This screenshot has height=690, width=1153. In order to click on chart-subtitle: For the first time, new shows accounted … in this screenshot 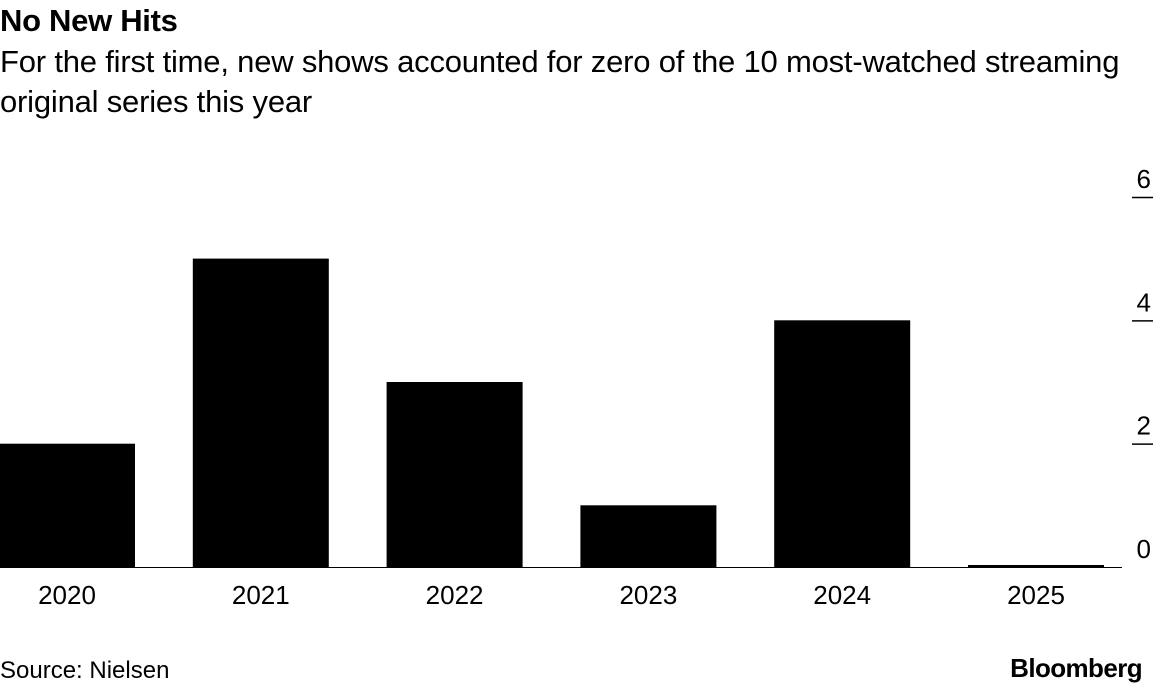, I will do `click(560, 81)`.